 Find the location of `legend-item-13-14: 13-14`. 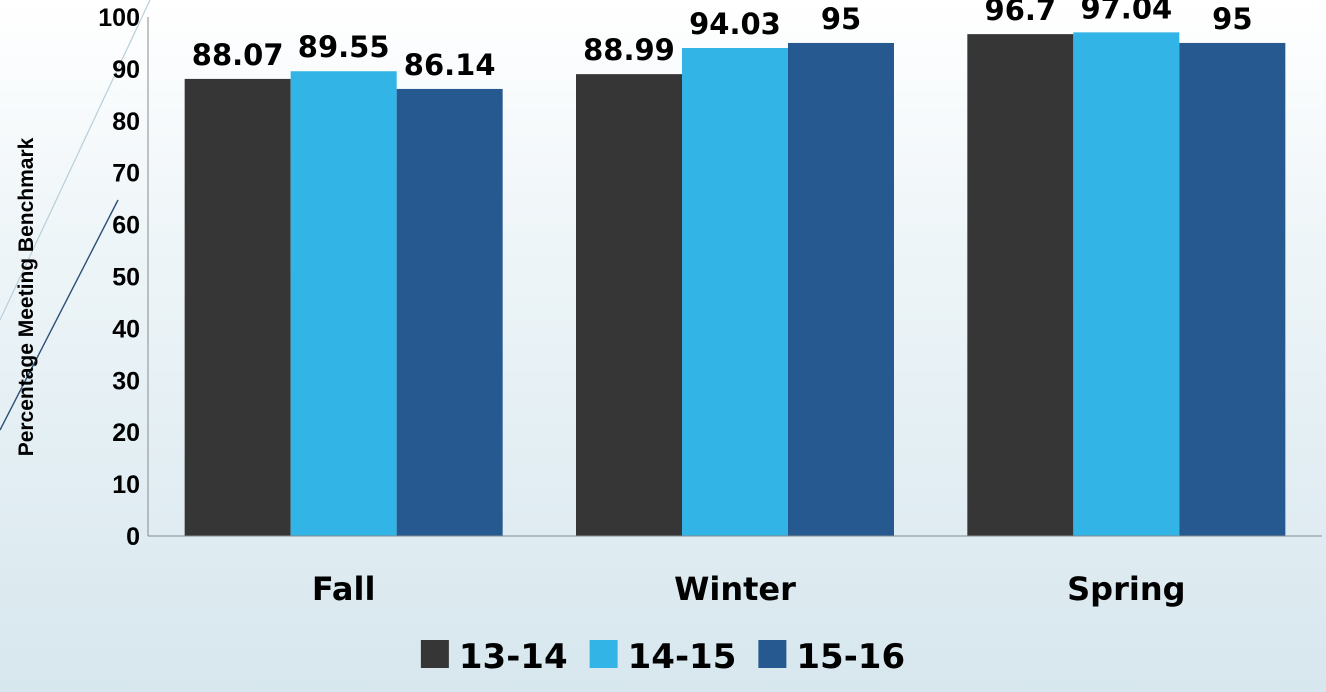

legend-item-13-14: 13-14 is located at coordinates (494, 657).